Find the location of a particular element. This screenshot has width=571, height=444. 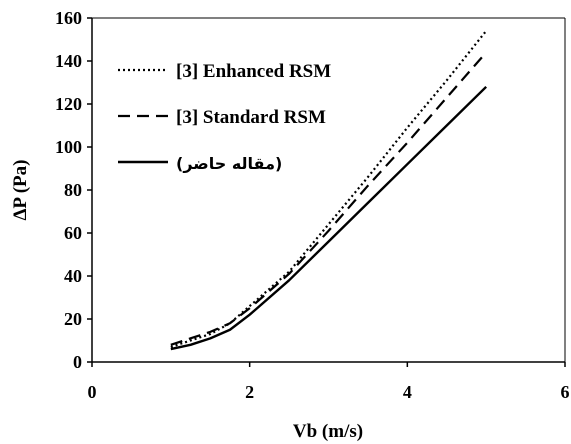

x-tick-label: 6 is located at coordinates (565, 392).